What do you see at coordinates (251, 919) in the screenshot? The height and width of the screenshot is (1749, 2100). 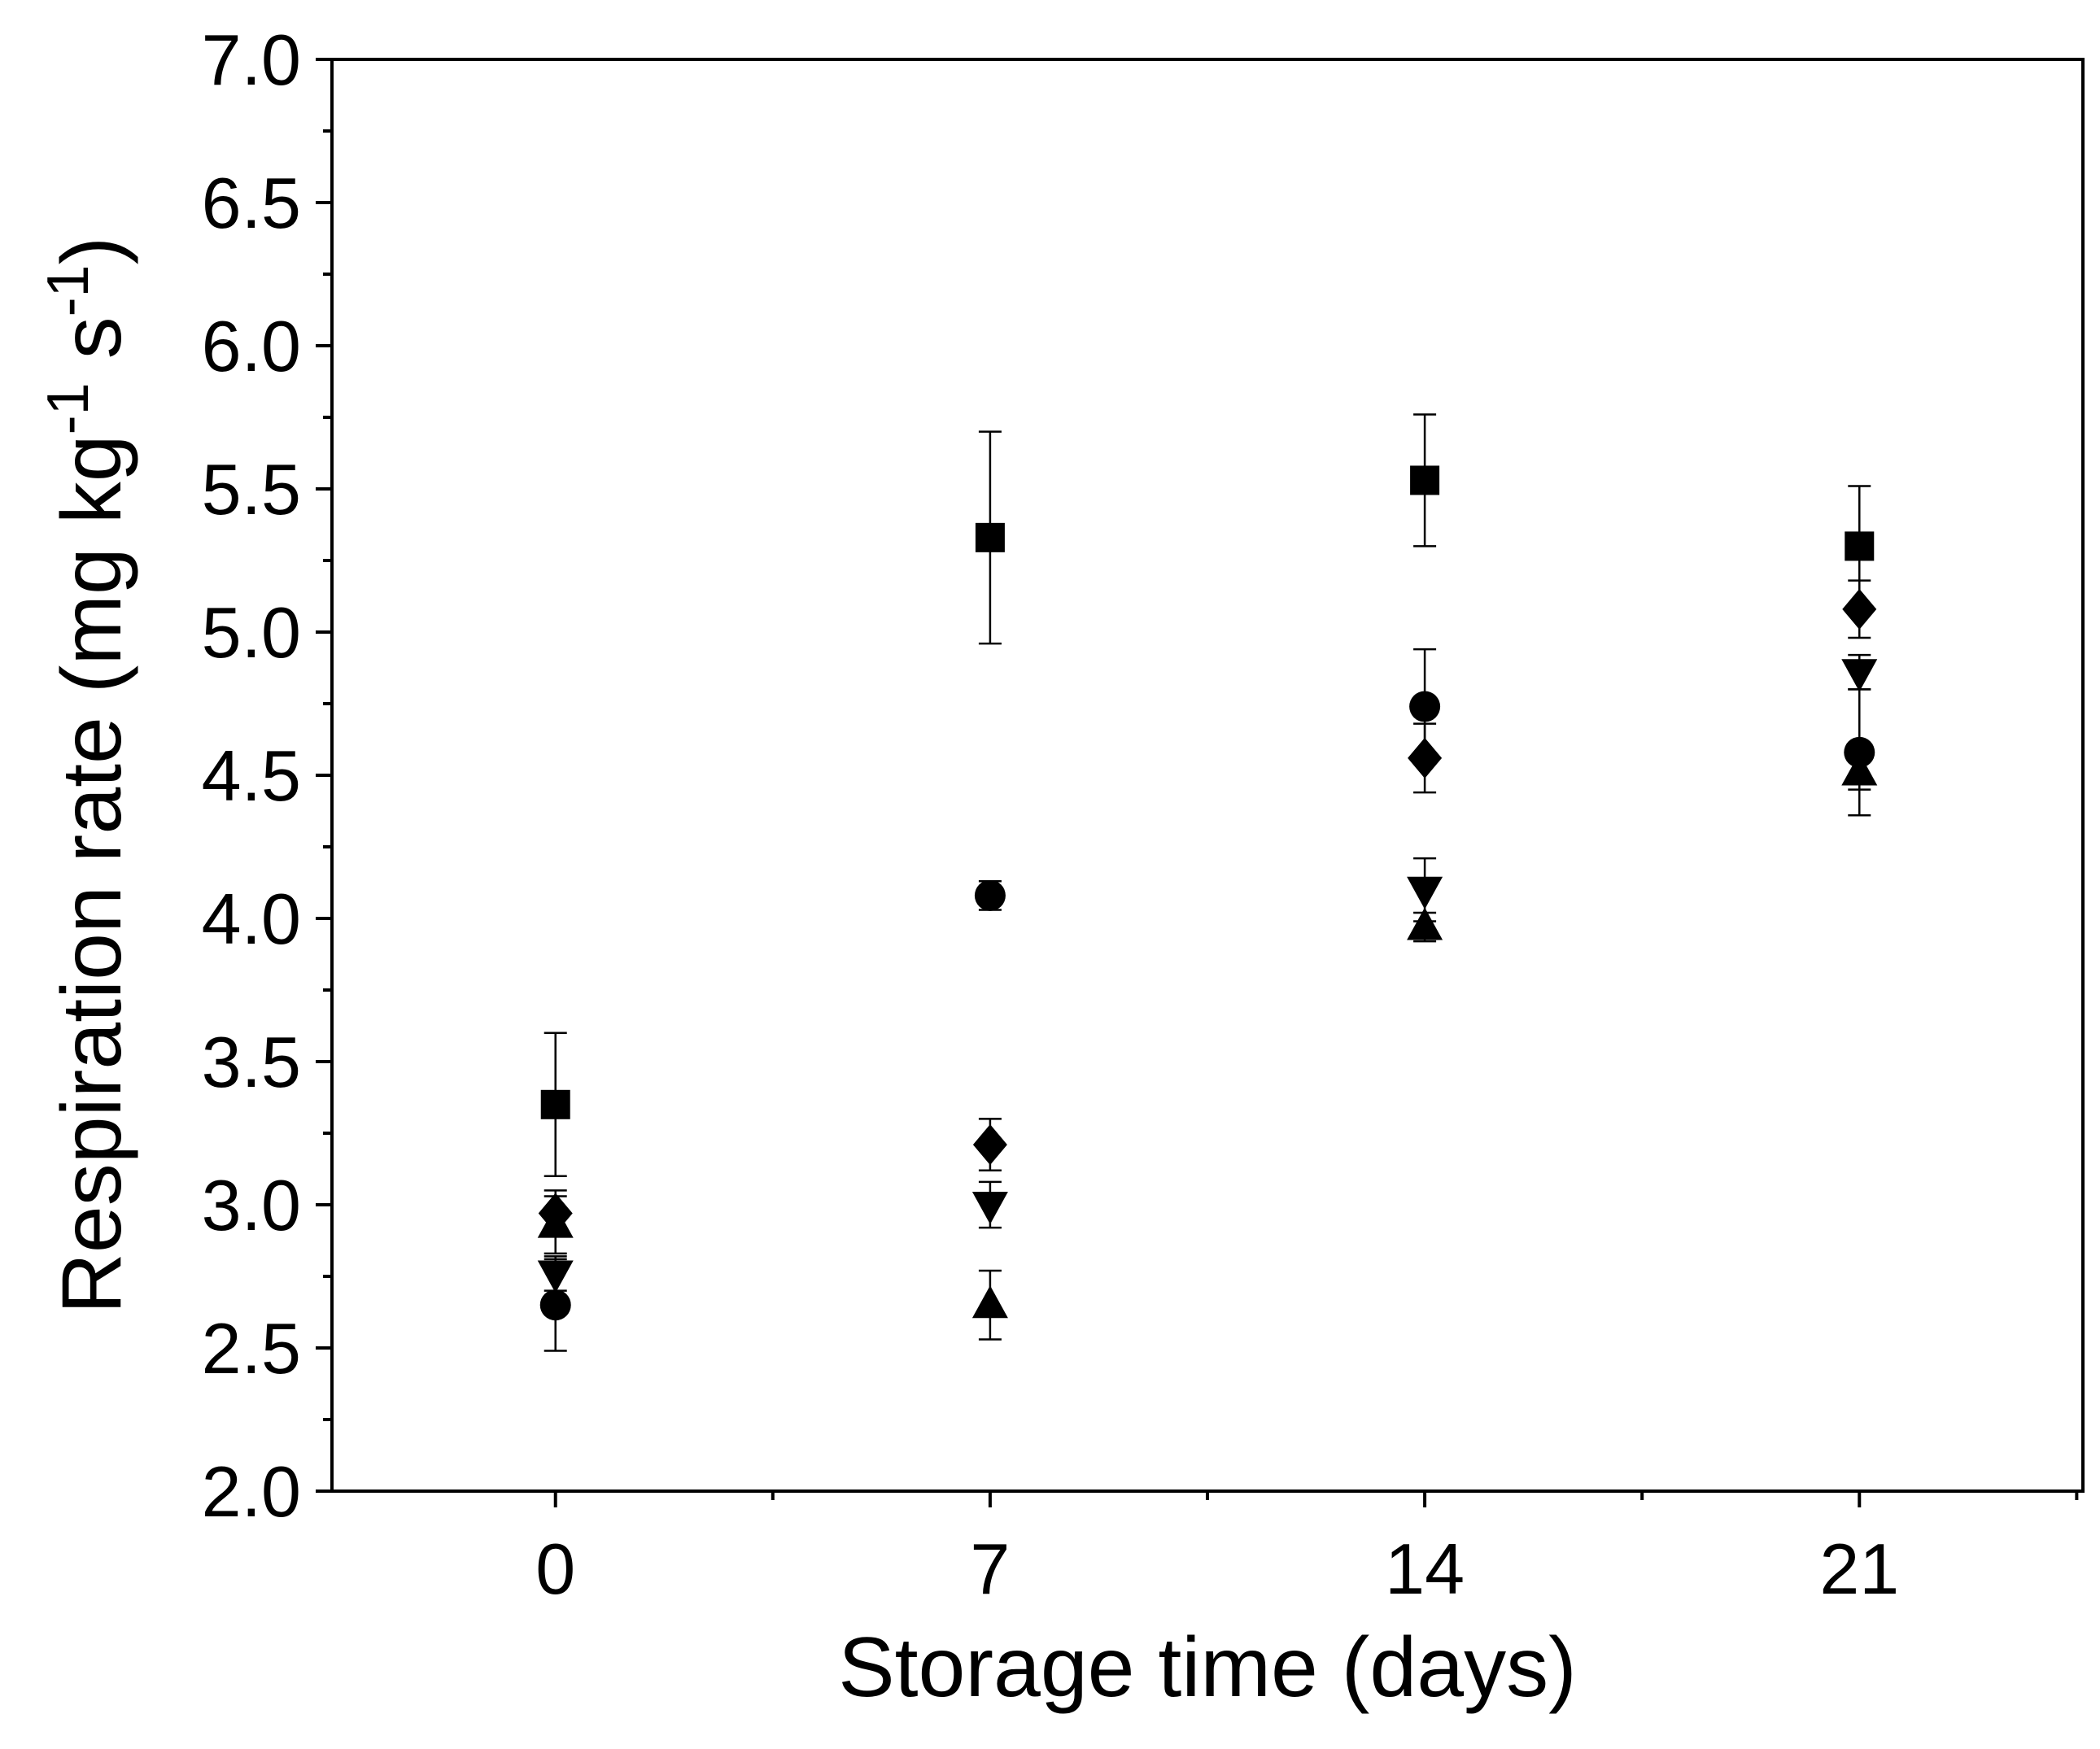 I see `y-tick-label: 4.0` at bounding box center [251, 919].